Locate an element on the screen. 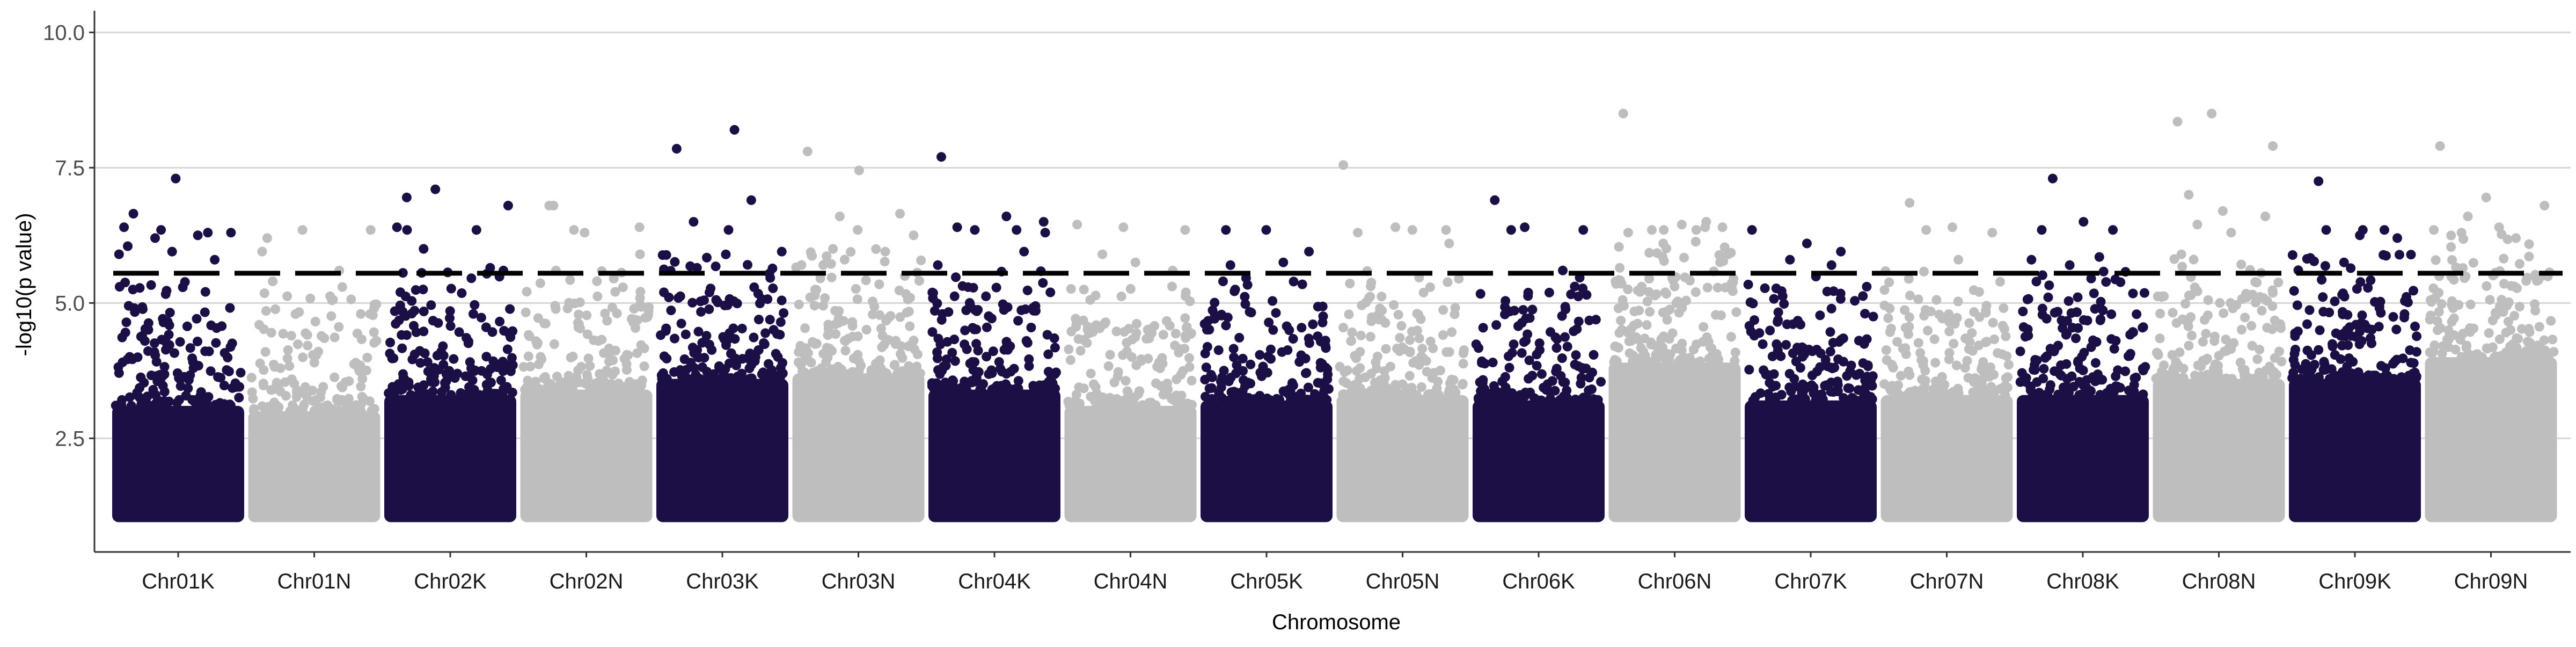 Image resolution: width=2576 pixels, height=647 pixels. chromosome-series-Chr02K is located at coordinates (451, 353).